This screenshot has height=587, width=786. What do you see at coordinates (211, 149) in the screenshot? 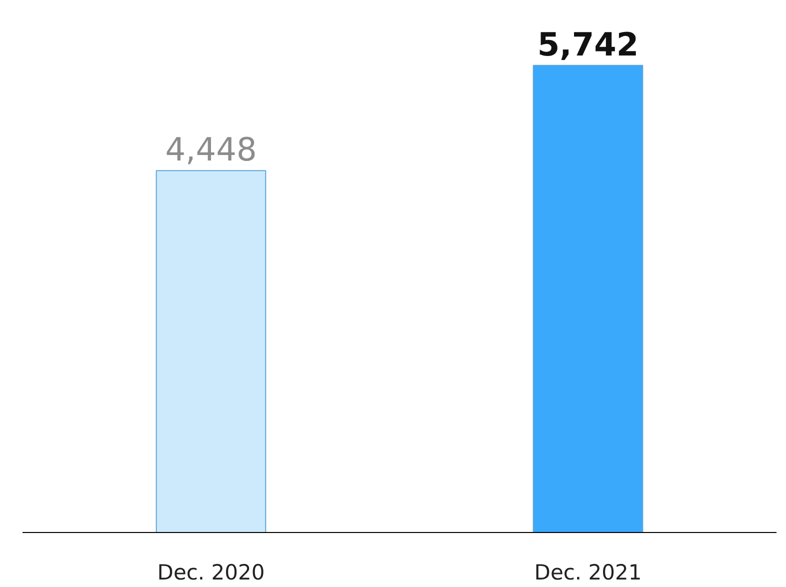
I see `data-label: 4,448` at bounding box center [211, 149].